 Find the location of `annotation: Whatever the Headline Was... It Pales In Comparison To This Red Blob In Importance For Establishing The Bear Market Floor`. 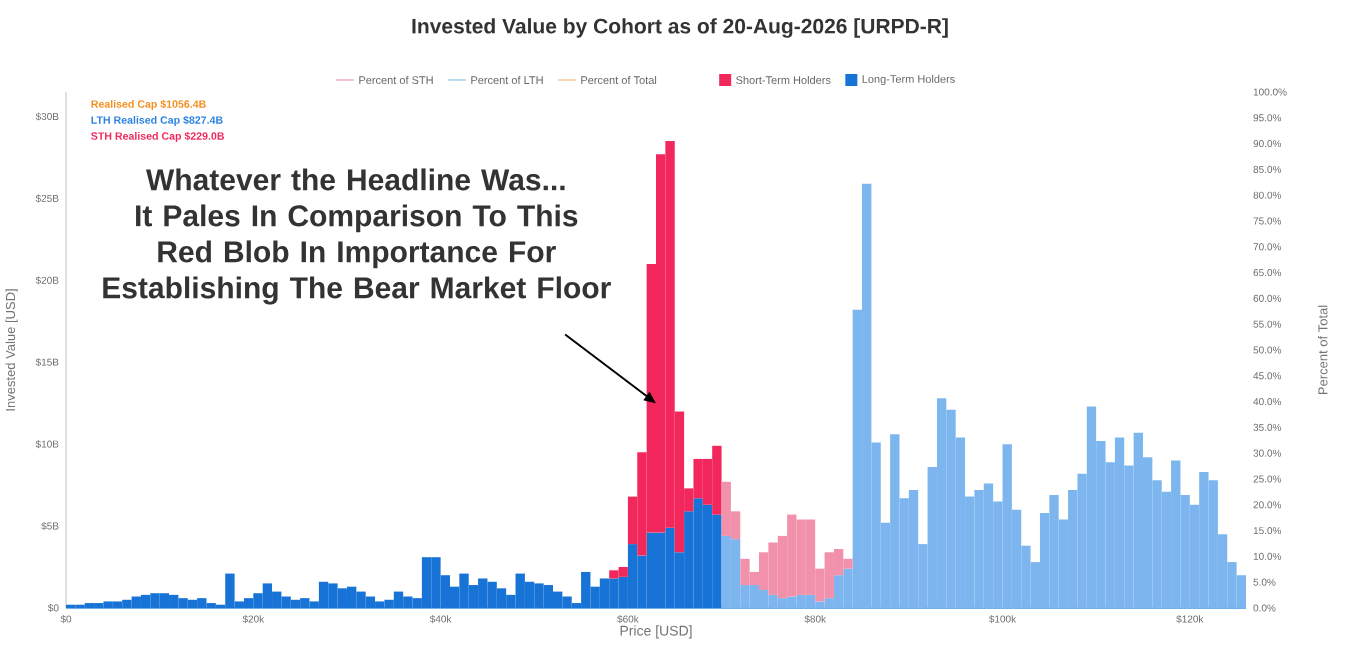

annotation: Whatever the Headline Was... It Pales In Comparison To This Red Blob In Importance For Establishing The Bear Market Floor is located at coordinates (357, 236).